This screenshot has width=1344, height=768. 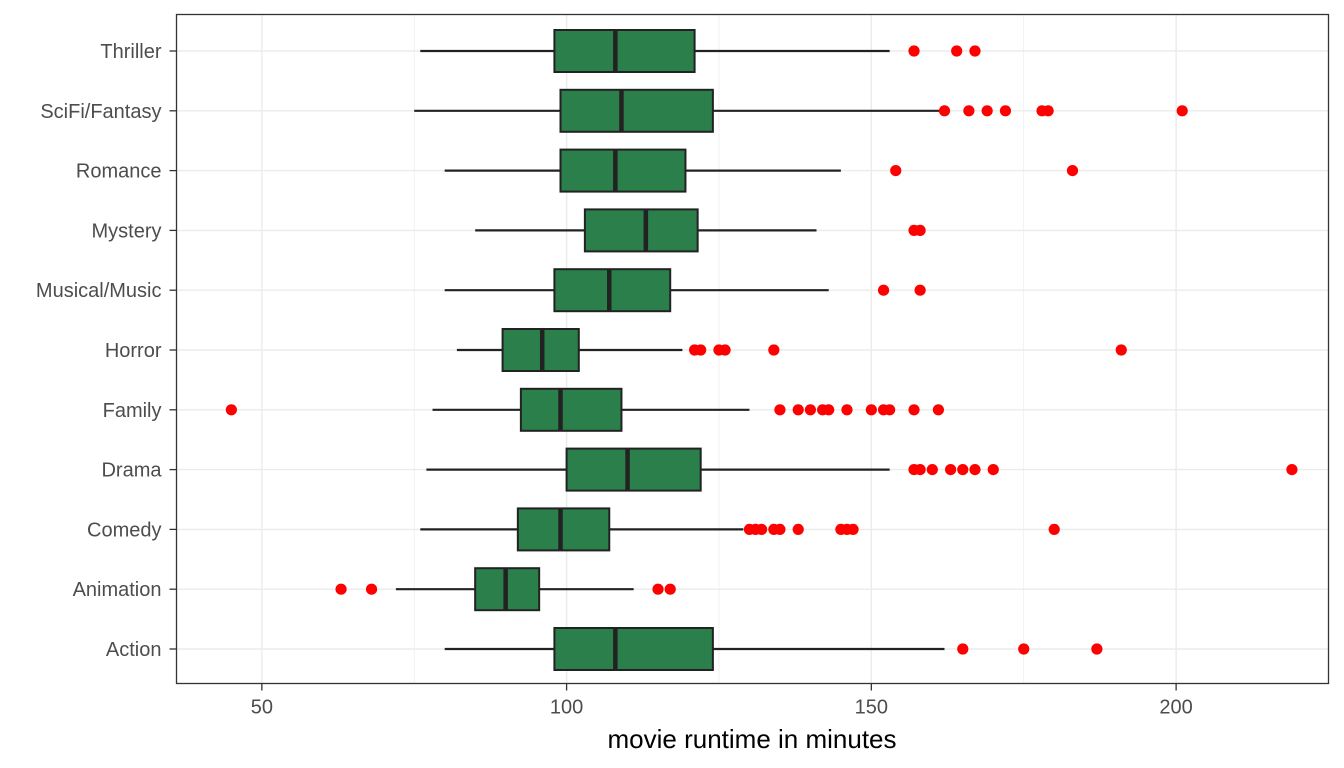 I want to click on x-axis-title: movie runtime in minutes, so click(x=752, y=739).